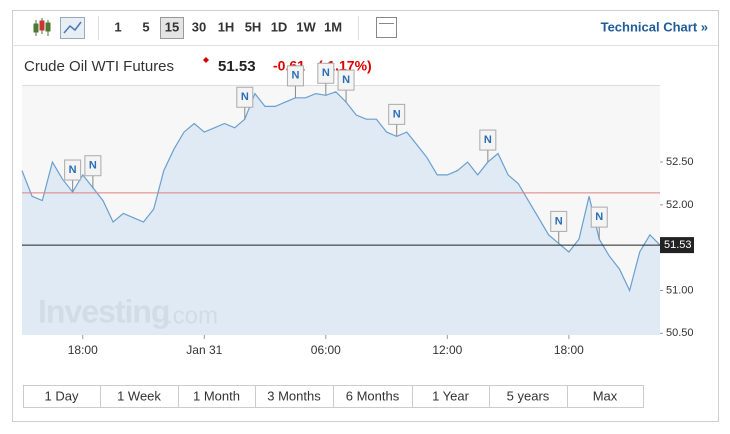  I want to click on last-price-tag, so click(677, 245).